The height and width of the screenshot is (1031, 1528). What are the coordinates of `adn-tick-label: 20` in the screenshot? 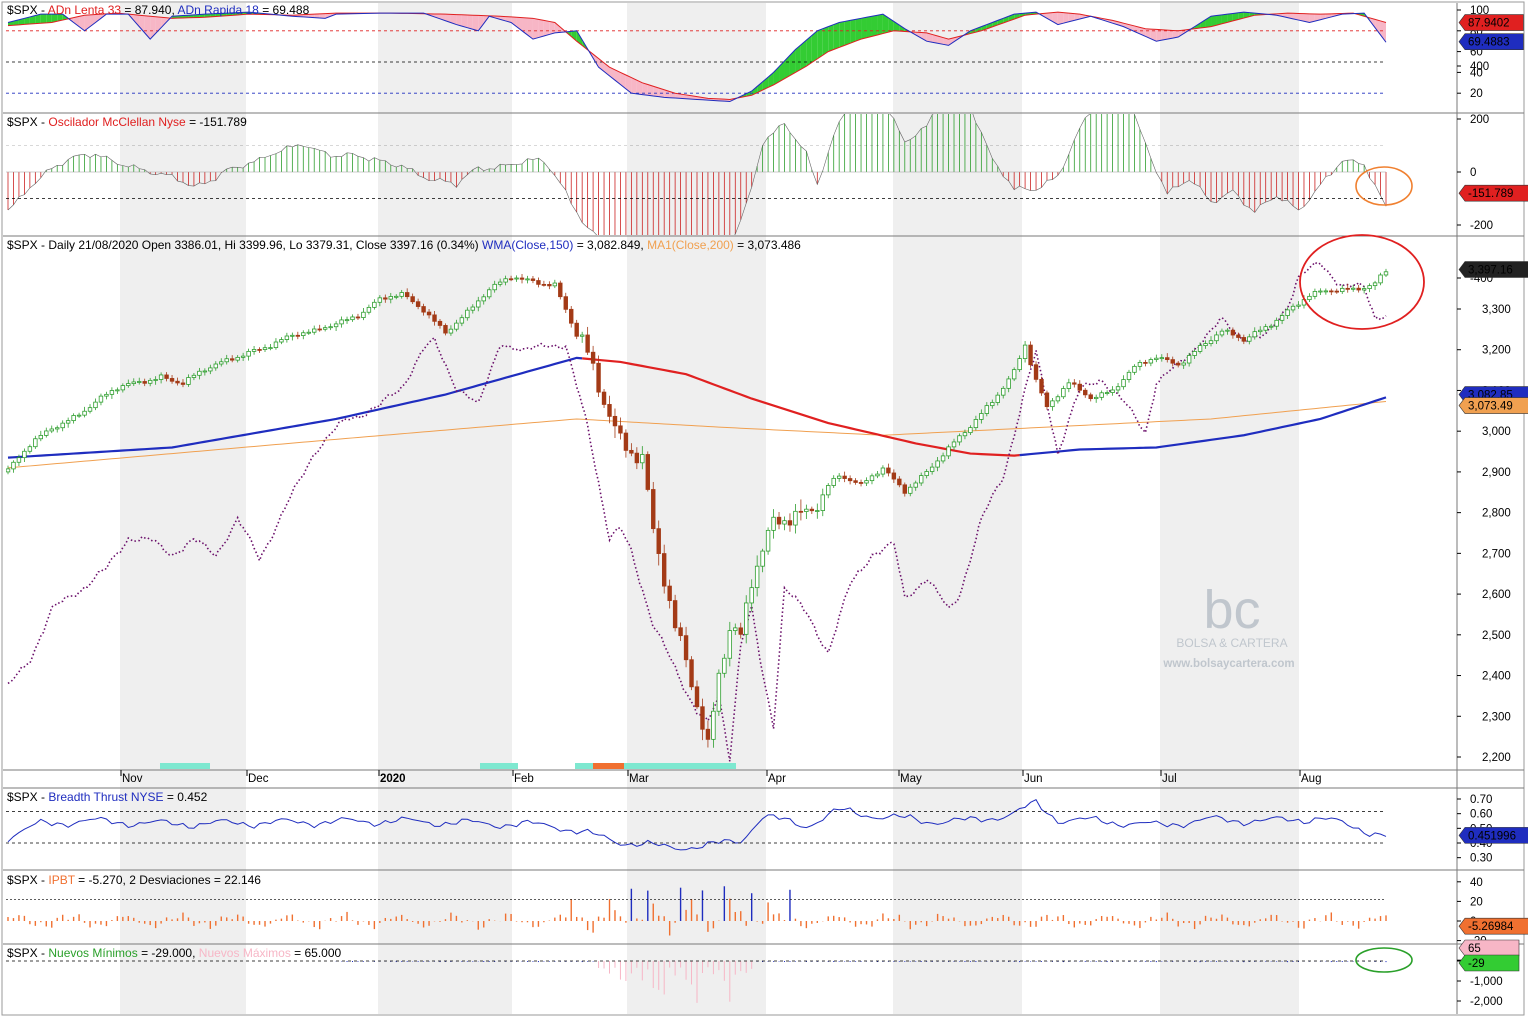 It's located at (1476, 94).